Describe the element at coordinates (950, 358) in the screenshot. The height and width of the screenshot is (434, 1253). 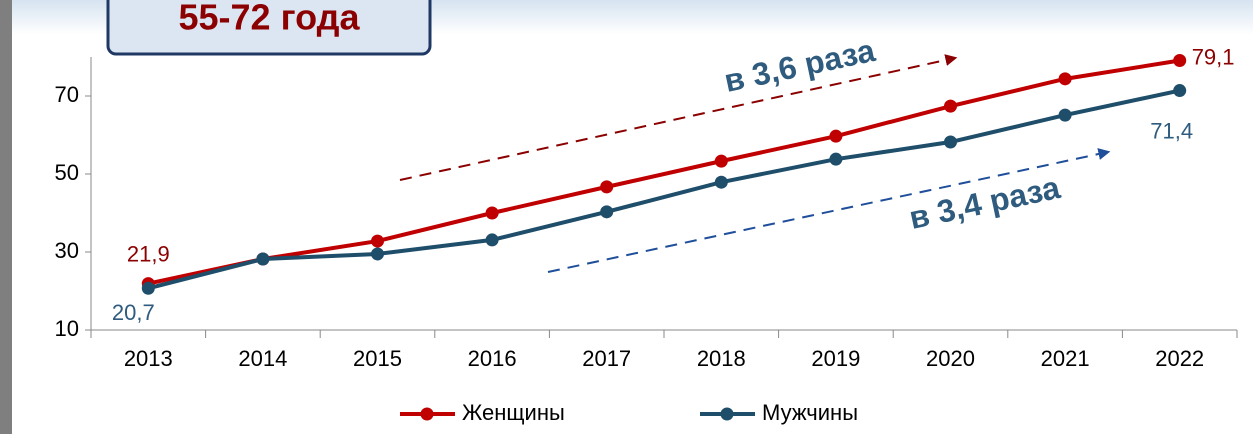
I see `x-tick-label: 2020` at that location.